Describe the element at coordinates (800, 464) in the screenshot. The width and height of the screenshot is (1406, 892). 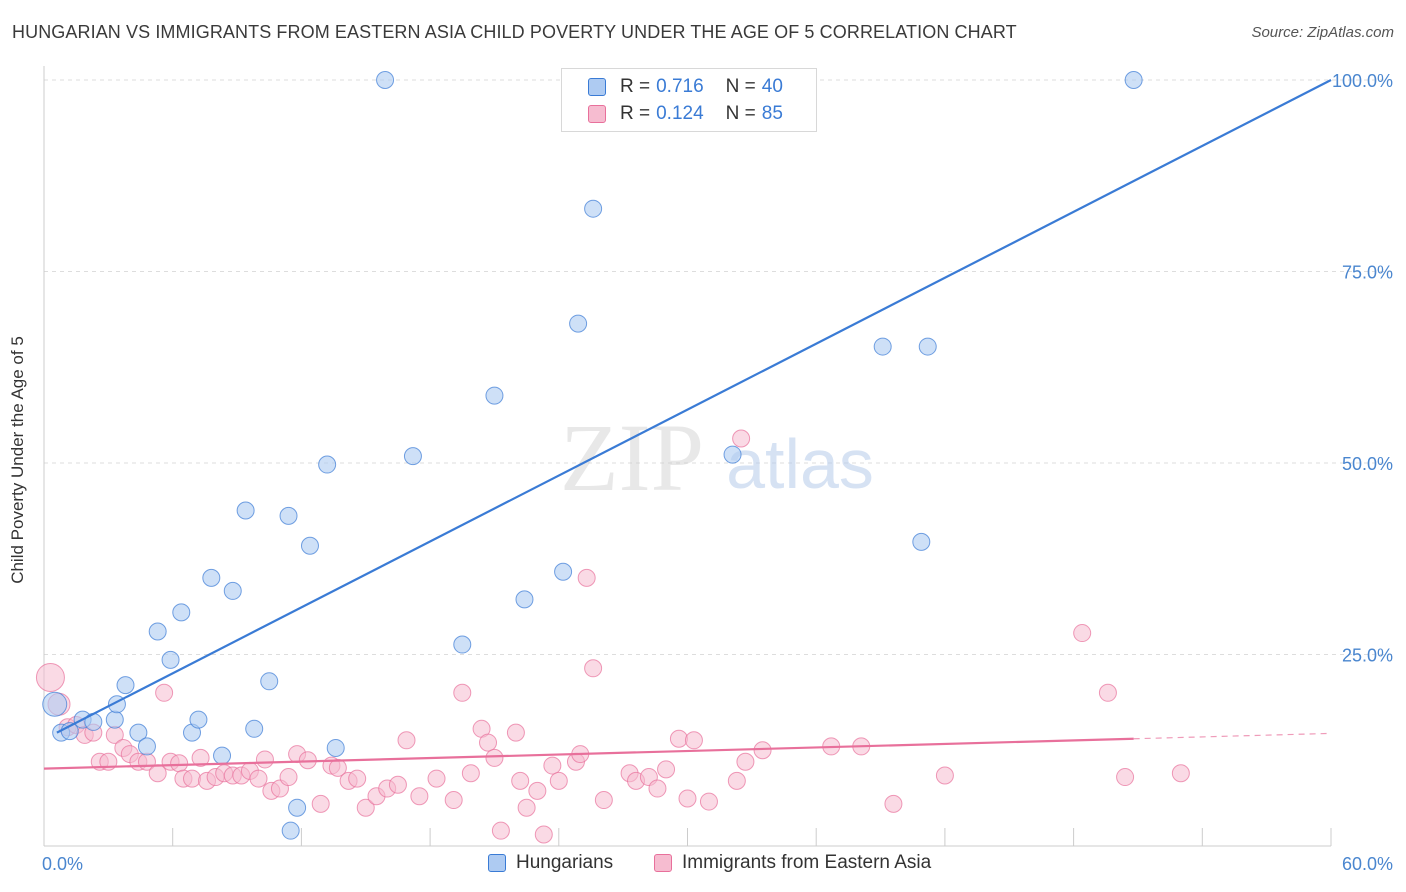
I see `watermark-atlas: atlas` at that location.